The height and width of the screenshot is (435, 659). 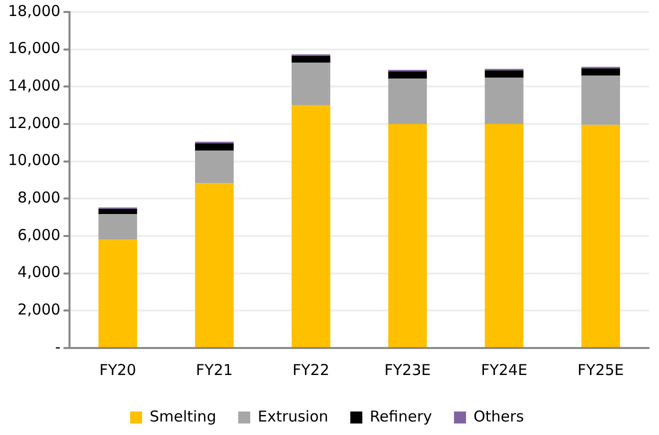 What do you see at coordinates (117, 369) in the screenshot?
I see `x-tick-label: FY20` at bounding box center [117, 369].